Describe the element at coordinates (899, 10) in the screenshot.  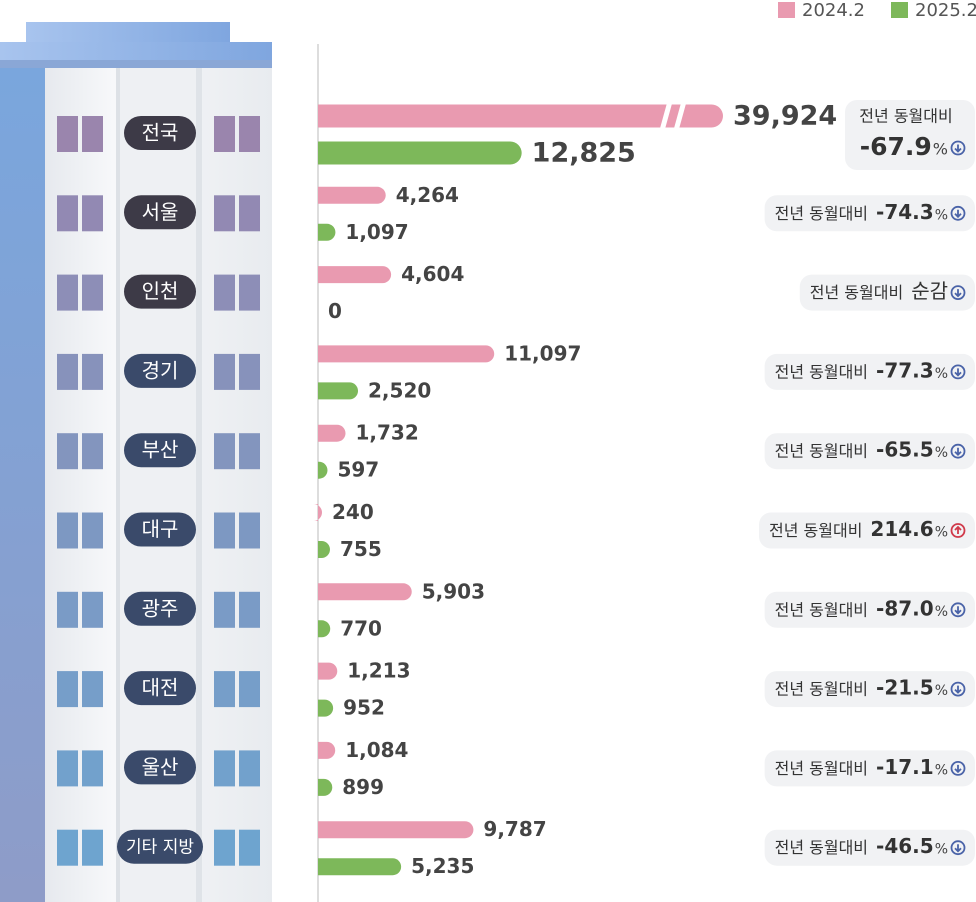
I see `legend-swatch` at that location.